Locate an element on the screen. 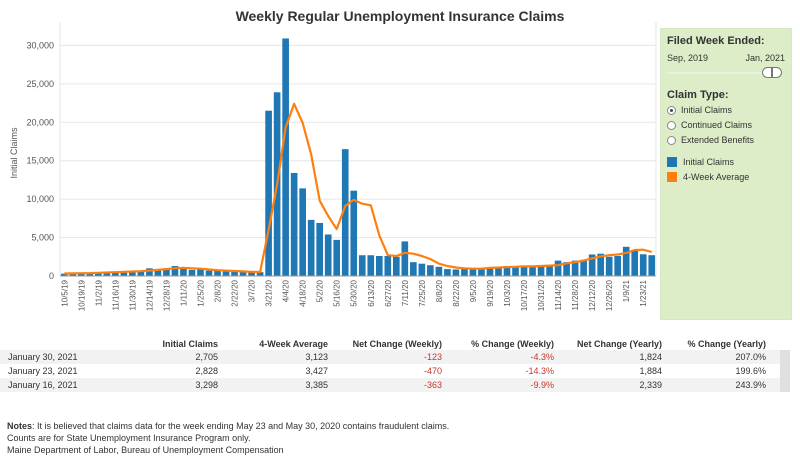  x-tick-label: 1/9/21 is located at coordinates (626, 290).